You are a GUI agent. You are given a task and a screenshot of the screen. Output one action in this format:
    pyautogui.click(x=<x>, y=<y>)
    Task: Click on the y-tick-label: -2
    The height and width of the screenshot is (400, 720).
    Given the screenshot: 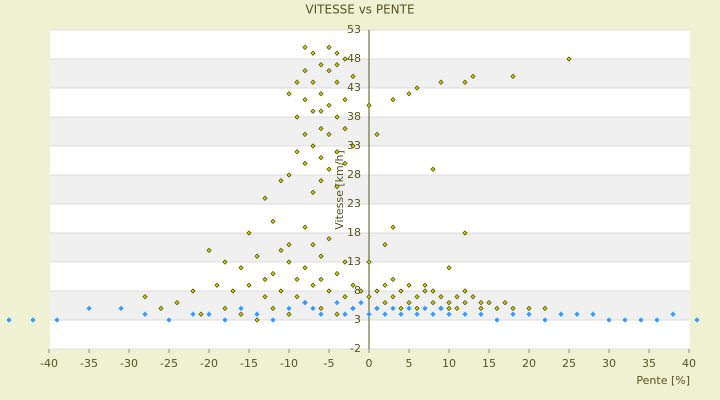 What is the action you would take?
    pyautogui.click(x=355, y=348)
    